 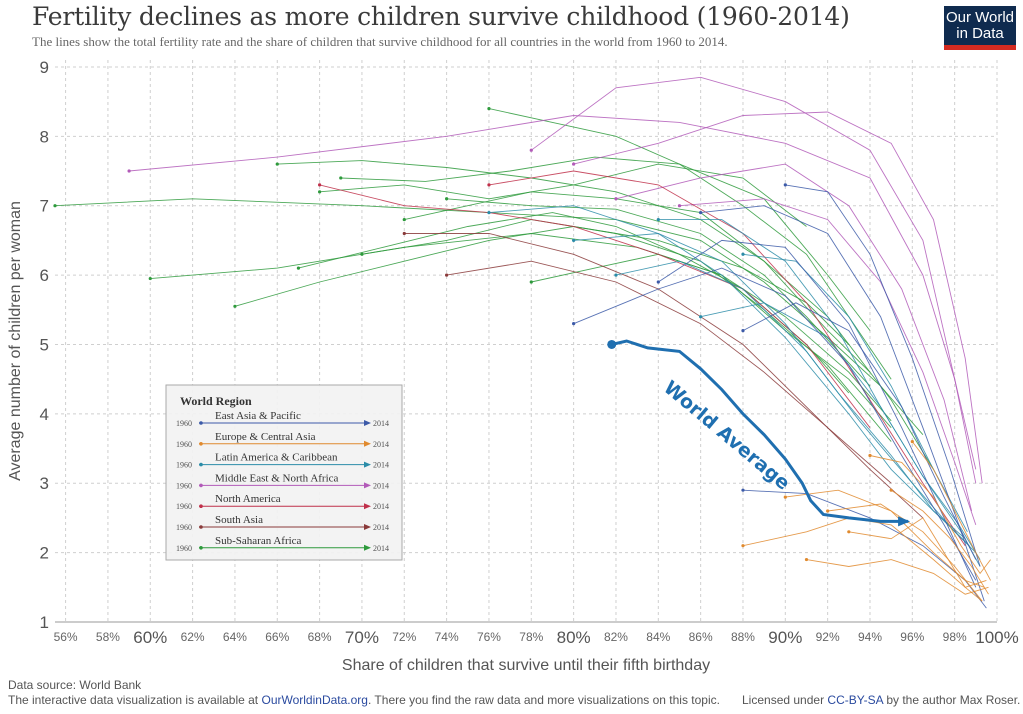 I want to click on x-tick-label-minor: 88%, so click(x=743, y=637).